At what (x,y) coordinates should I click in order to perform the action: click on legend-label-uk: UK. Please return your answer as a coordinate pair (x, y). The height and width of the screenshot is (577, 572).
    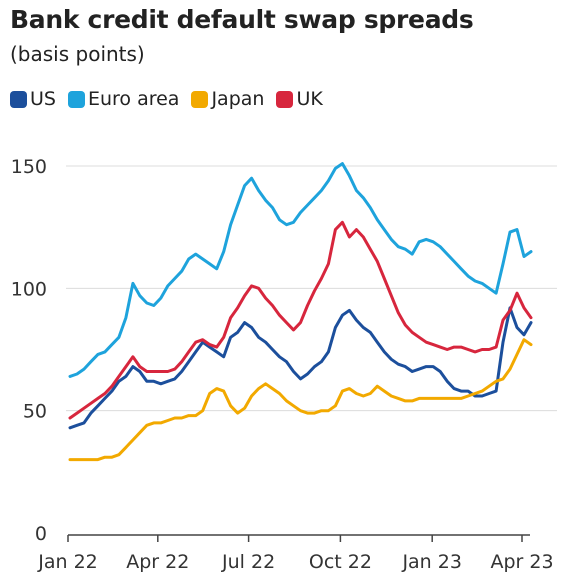
    Looking at the image, I should click on (309, 99).